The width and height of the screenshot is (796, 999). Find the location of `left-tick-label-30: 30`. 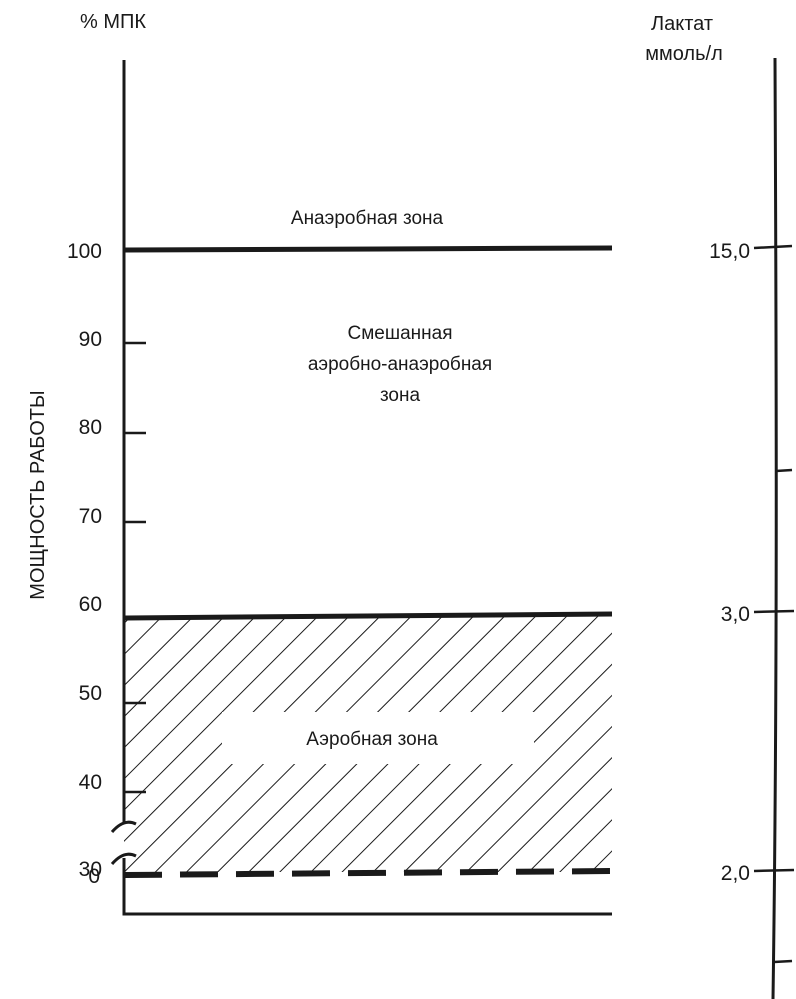

left-tick-label-30: 30 is located at coordinates (90, 869).